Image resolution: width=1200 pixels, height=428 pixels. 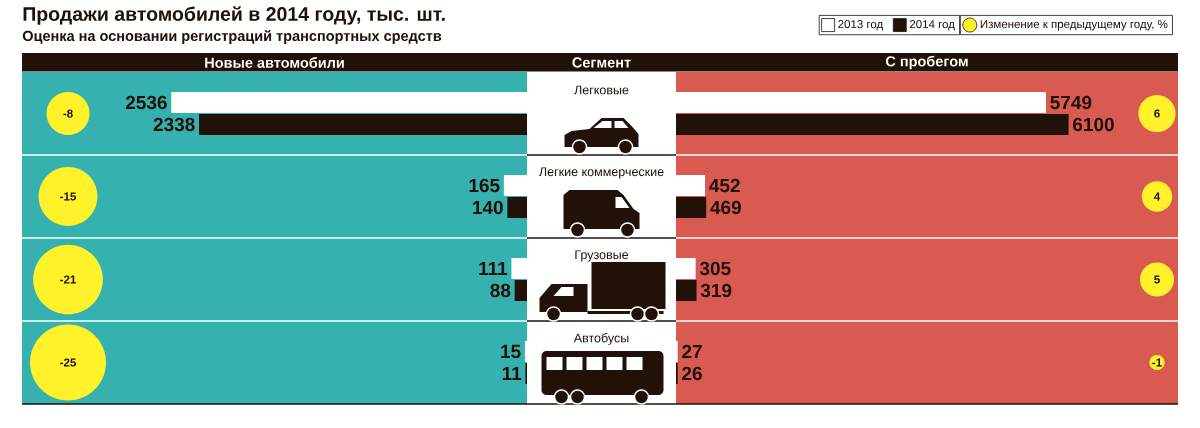 What do you see at coordinates (493, 268) in the screenshot?
I see `data-label: 111` at bounding box center [493, 268].